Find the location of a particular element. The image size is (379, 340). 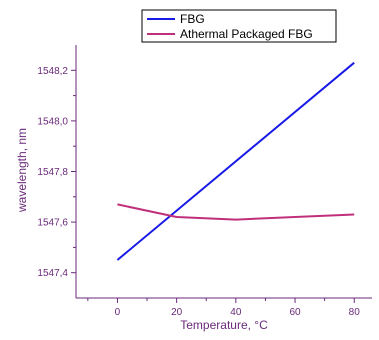

x-tick-label: 60 is located at coordinates (295, 312).